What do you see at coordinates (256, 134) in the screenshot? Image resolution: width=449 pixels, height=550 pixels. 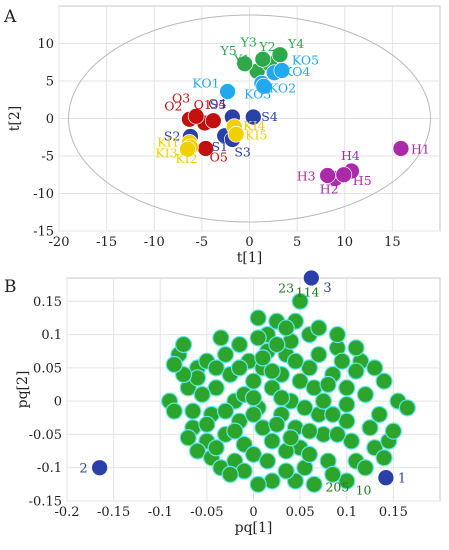 I see `point-label-ki5: KI5` at bounding box center [256, 134].